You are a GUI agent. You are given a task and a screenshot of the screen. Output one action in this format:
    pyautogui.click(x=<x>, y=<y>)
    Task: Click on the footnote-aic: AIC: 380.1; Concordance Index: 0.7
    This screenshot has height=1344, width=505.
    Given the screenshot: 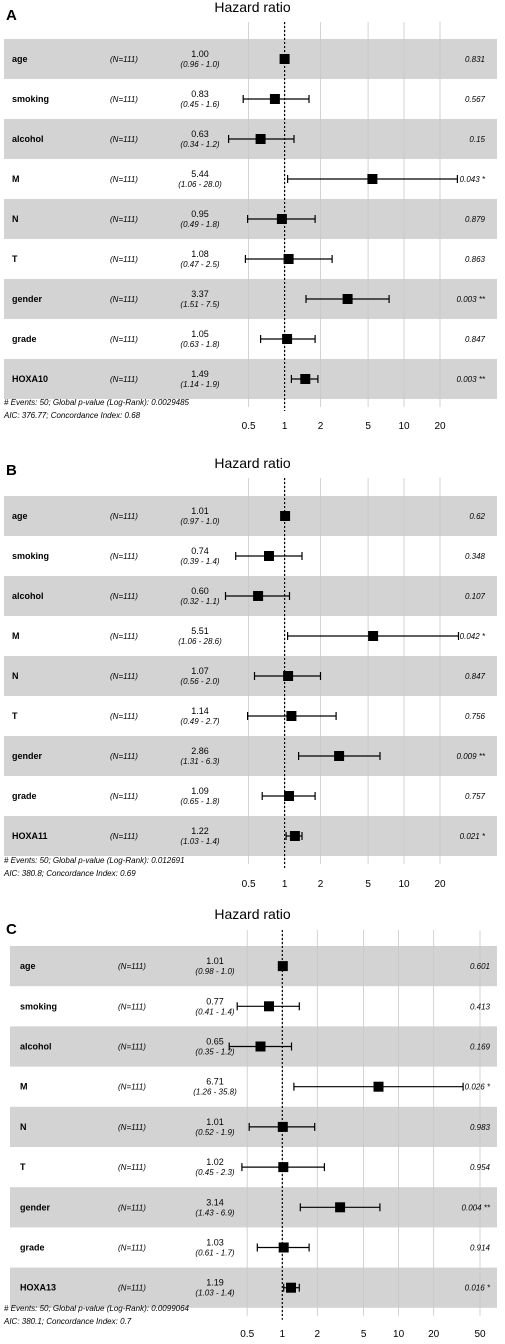 What is the action you would take?
    pyautogui.click(x=67, y=1321)
    